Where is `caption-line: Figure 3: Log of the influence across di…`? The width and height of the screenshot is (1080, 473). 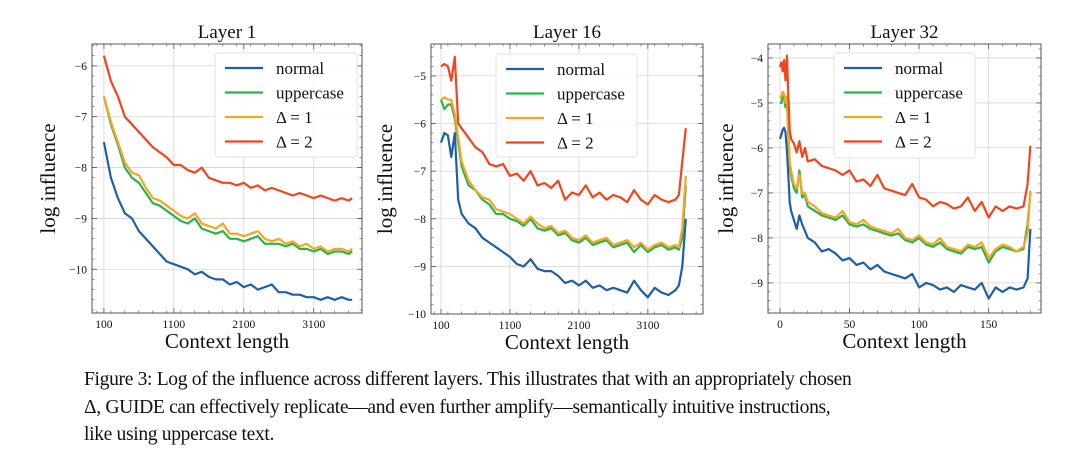 caption-line: Figure 3: Log of the influence across di… is located at coordinates (468, 379).